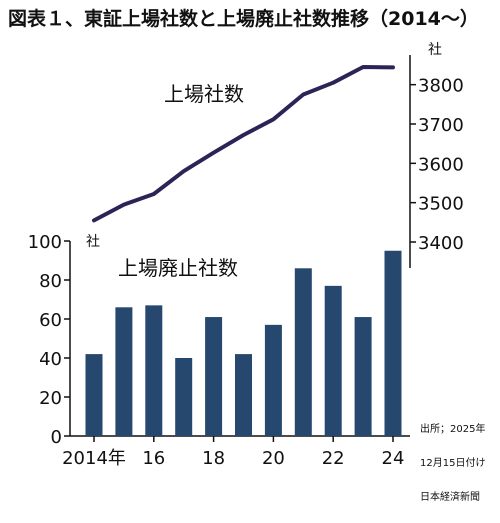  What do you see at coordinates (153, 458) in the screenshot?
I see `bar-x-tick-label: 16` at bounding box center [153, 458].